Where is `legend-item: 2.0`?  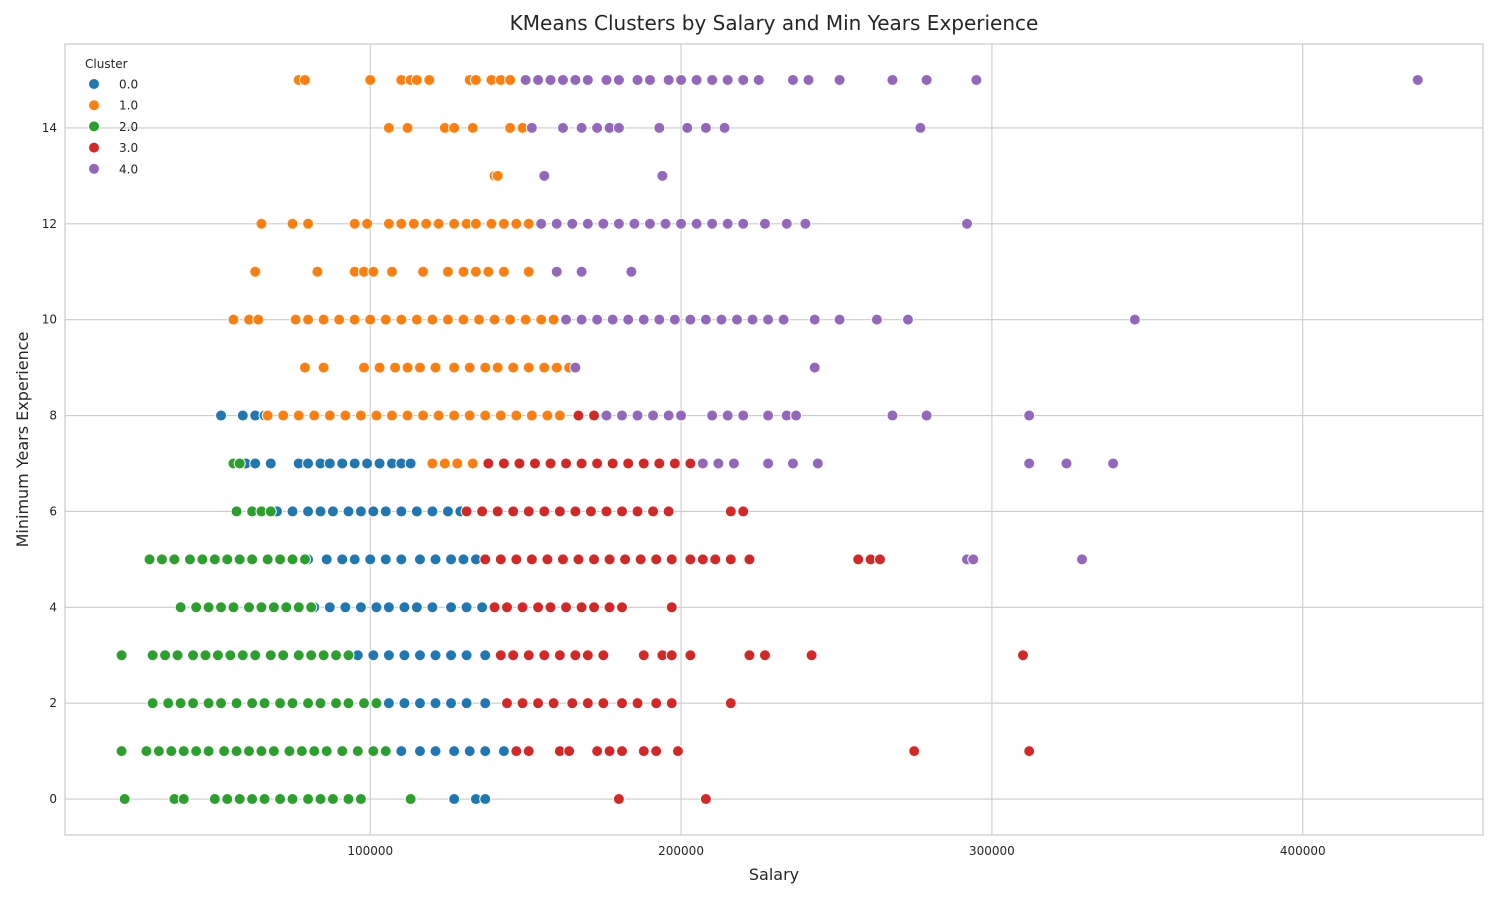
legend-item: 2.0 is located at coordinates (113, 127).